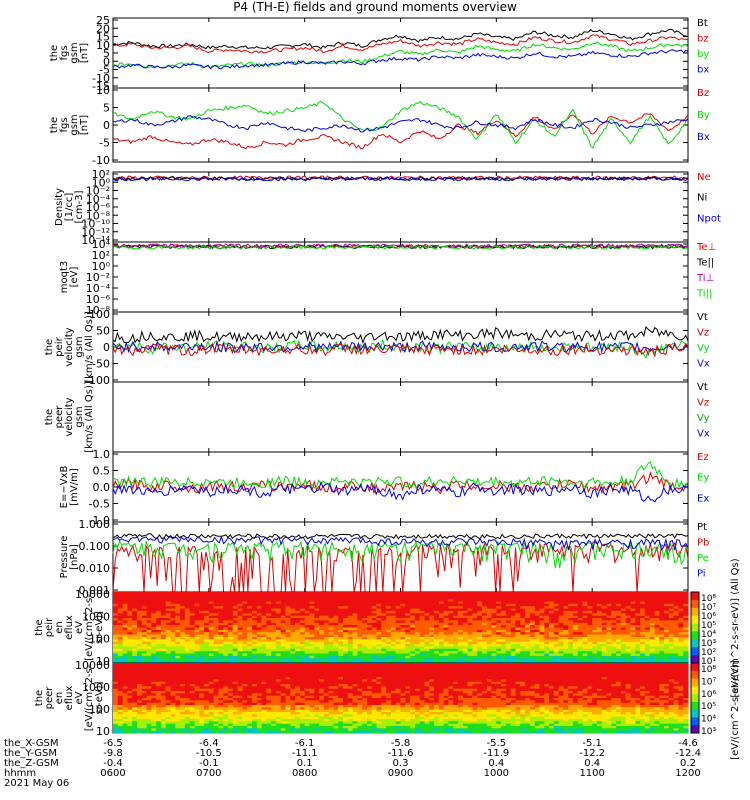  I want to click on y-tick-label: 10⁻⁶, so click(98, 299).